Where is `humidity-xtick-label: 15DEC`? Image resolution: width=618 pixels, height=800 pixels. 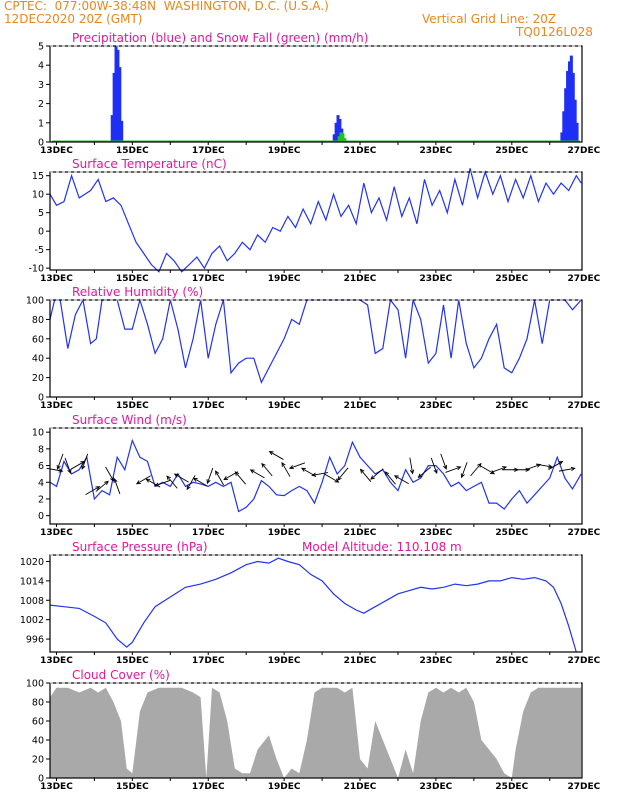
humidity-xtick-label: 15DEC is located at coordinates (132, 406).